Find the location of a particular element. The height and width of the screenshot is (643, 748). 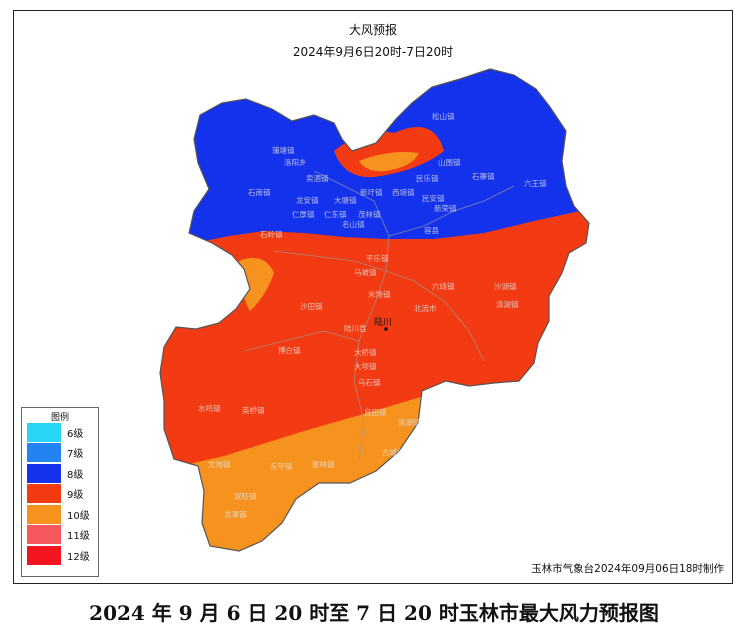

legend: 图例 6级 7级 8级 9级 10级 11级 12级 is located at coordinates (60, 492).